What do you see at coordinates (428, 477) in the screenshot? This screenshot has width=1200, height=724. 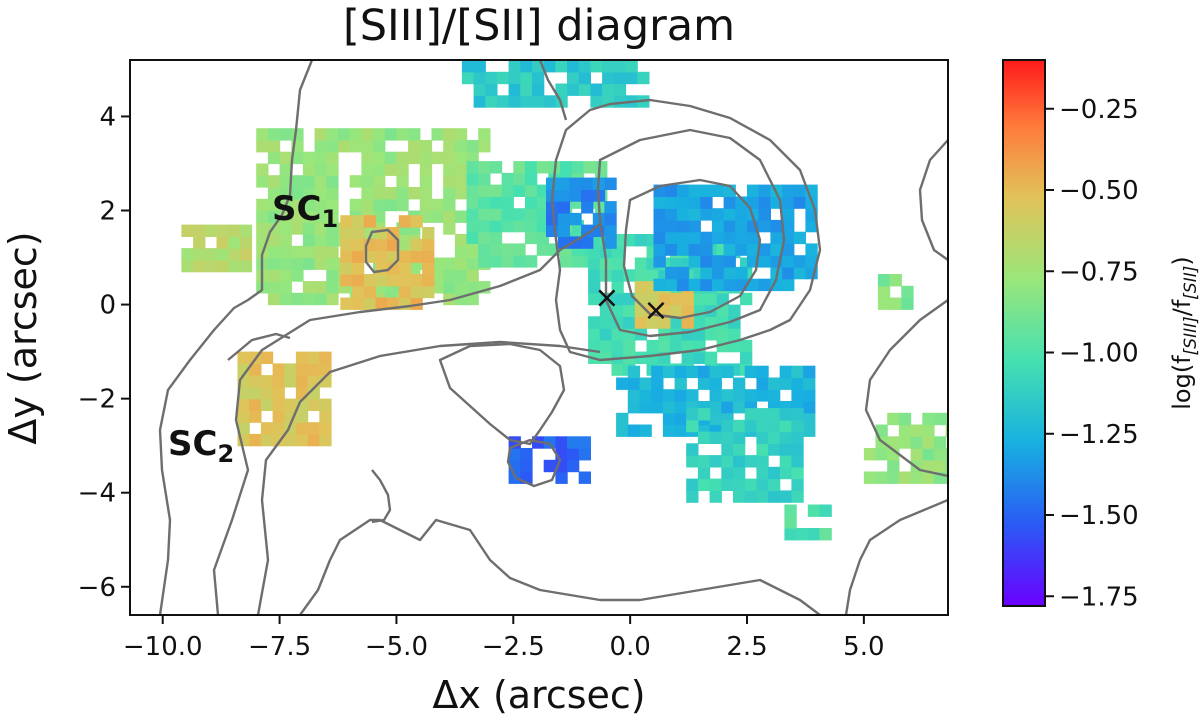 I see `contour-lower-band-b` at bounding box center [428, 477].